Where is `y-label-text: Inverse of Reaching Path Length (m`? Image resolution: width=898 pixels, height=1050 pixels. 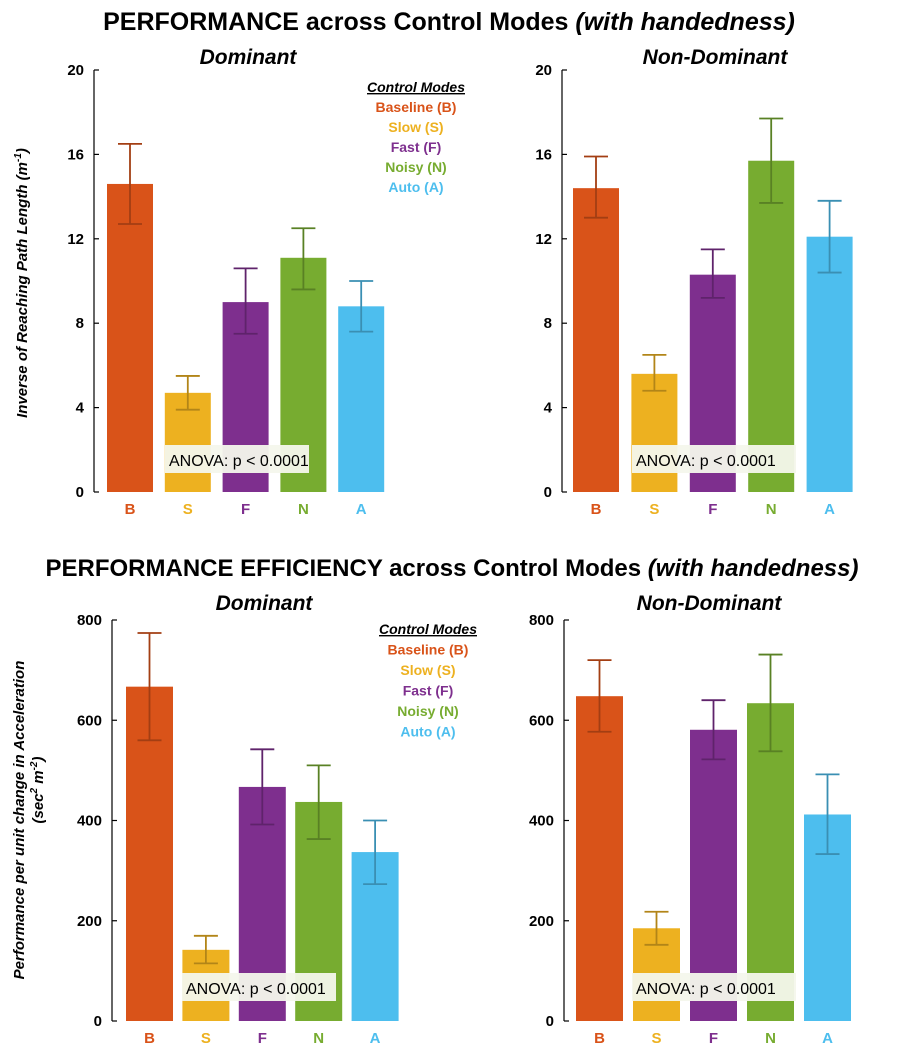
y-label-text: Inverse of Reaching Path Length (m is located at coordinates (22, 290).